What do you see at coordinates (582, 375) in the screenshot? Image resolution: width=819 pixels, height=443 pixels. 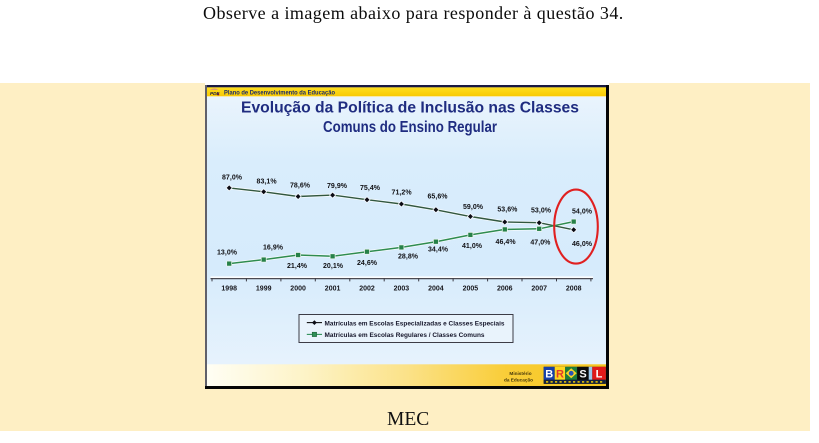 I see `svg-text: S` at bounding box center [582, 375].